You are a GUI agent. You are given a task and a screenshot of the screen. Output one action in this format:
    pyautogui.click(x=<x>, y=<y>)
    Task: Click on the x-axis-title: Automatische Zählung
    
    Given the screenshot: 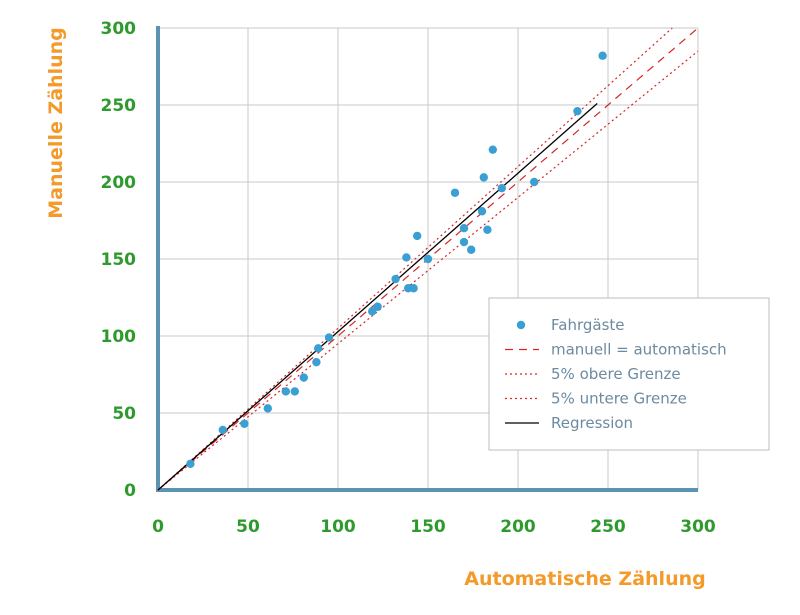 What is the action you would take?
    pyautogui.click(x=584, y=579)
    